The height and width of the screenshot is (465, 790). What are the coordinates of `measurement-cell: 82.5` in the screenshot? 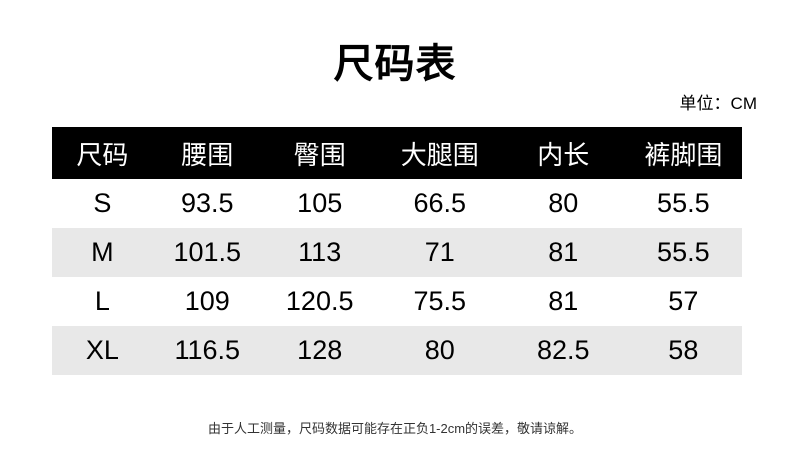 It's located at (563, 350).